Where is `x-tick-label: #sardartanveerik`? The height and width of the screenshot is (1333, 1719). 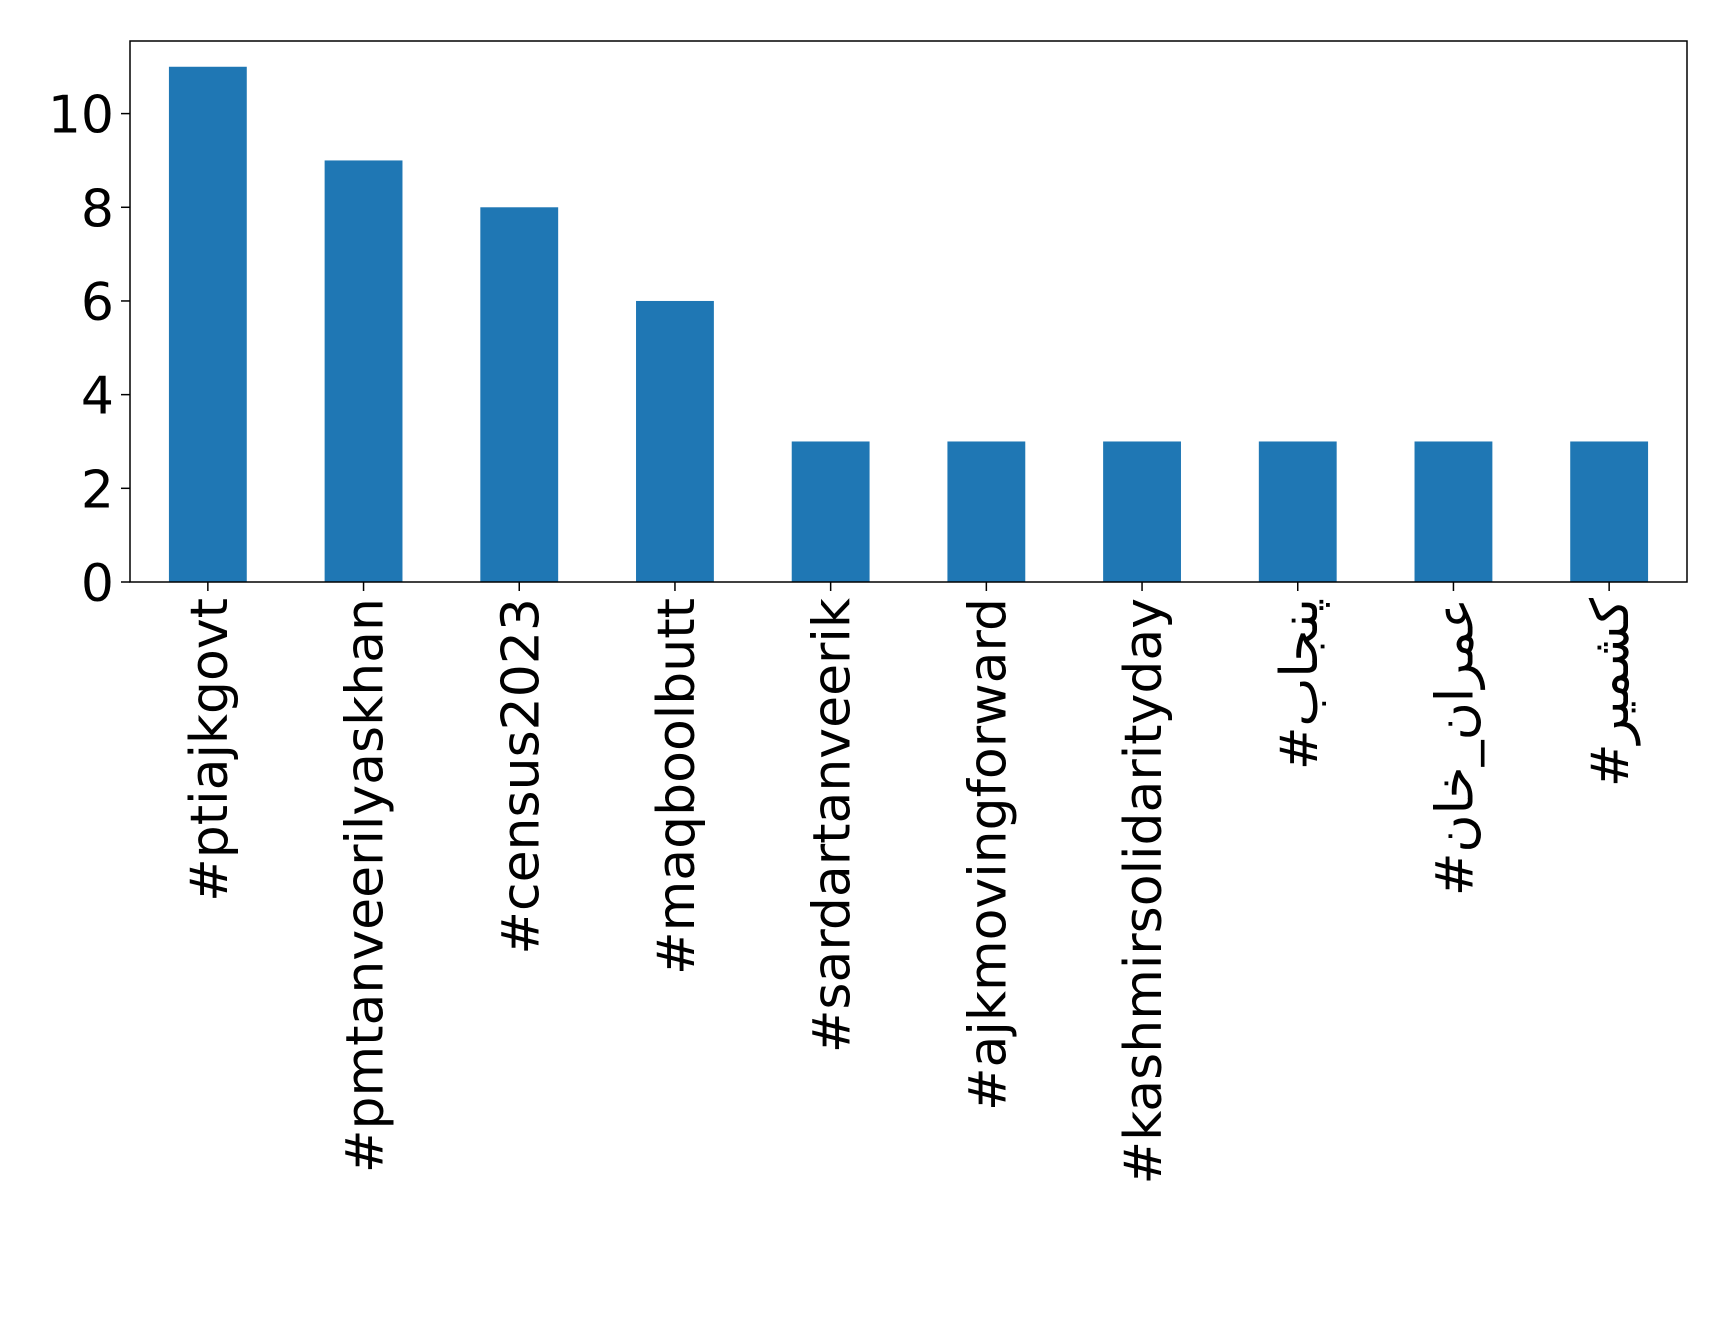 x-tick-label: #sardartanveerik is located at coordinates (833, 825).